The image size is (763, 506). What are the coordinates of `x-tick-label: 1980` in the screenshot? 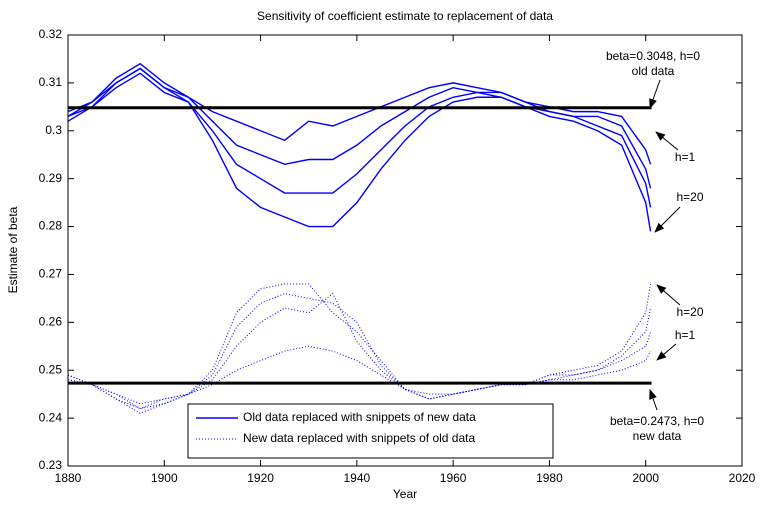 It's located at (549, 478).